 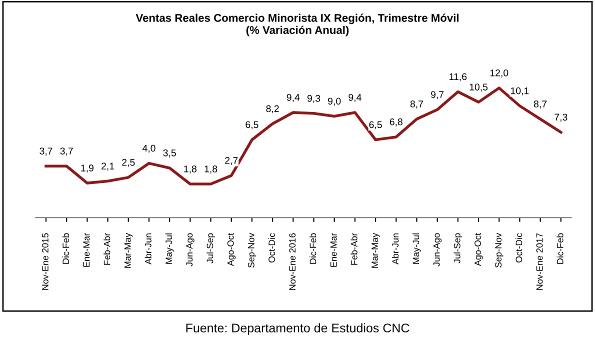 What do you see at coordinates (298, 329) in the screenshot?
I see `source-note: Fuente: Departamento de Estudios CNC` at bounding box center [298, 329].